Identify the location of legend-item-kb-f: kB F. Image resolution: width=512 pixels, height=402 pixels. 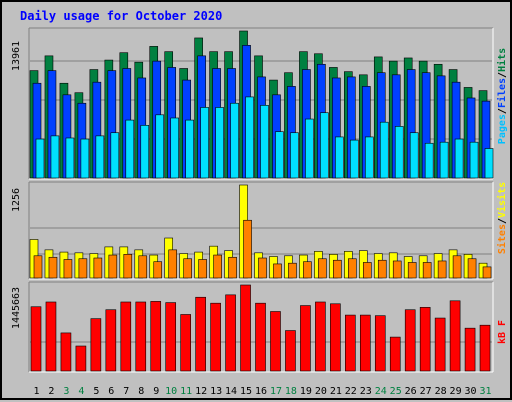
(502, 332).